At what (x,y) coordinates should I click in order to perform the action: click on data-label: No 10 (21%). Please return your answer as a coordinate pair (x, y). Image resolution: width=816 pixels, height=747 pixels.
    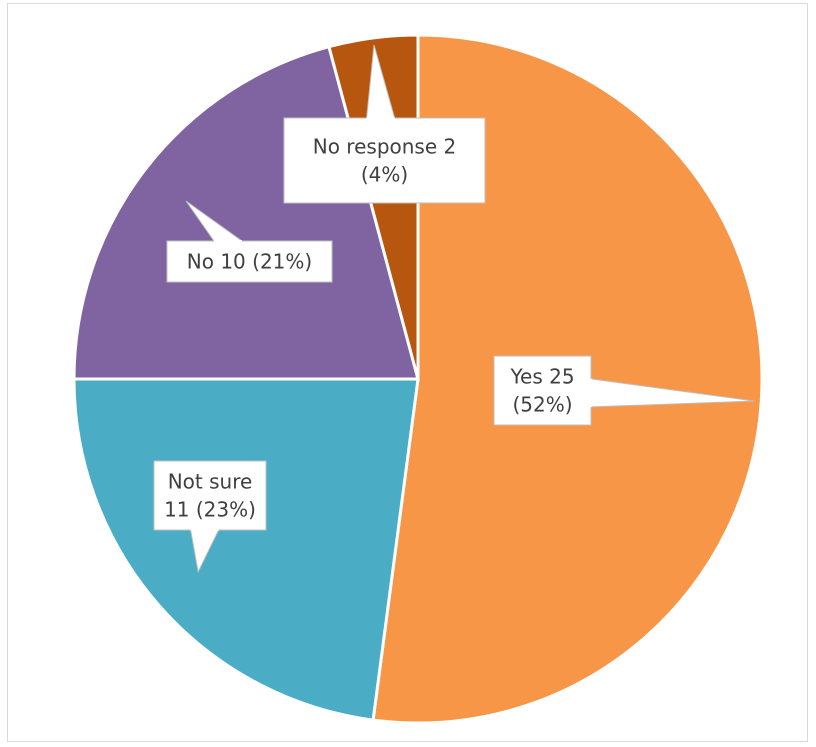
    Looking at the image, I should click on (249, 262).